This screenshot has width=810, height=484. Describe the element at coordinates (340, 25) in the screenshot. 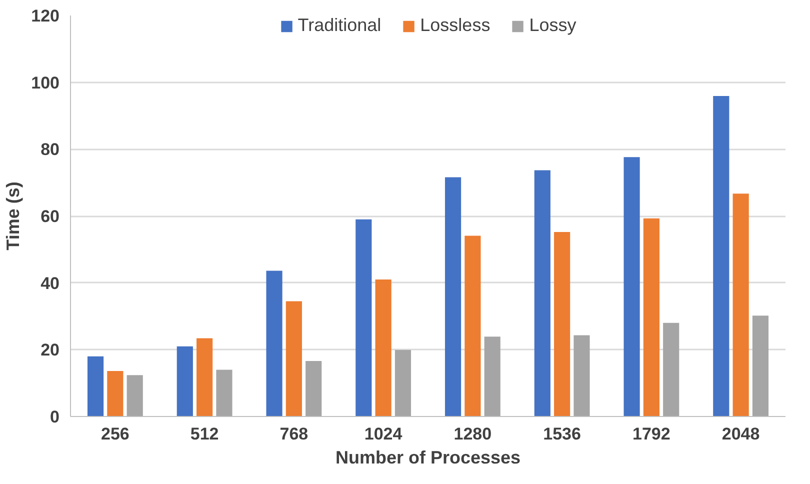

I see `legend-label: Traditional` at that location.